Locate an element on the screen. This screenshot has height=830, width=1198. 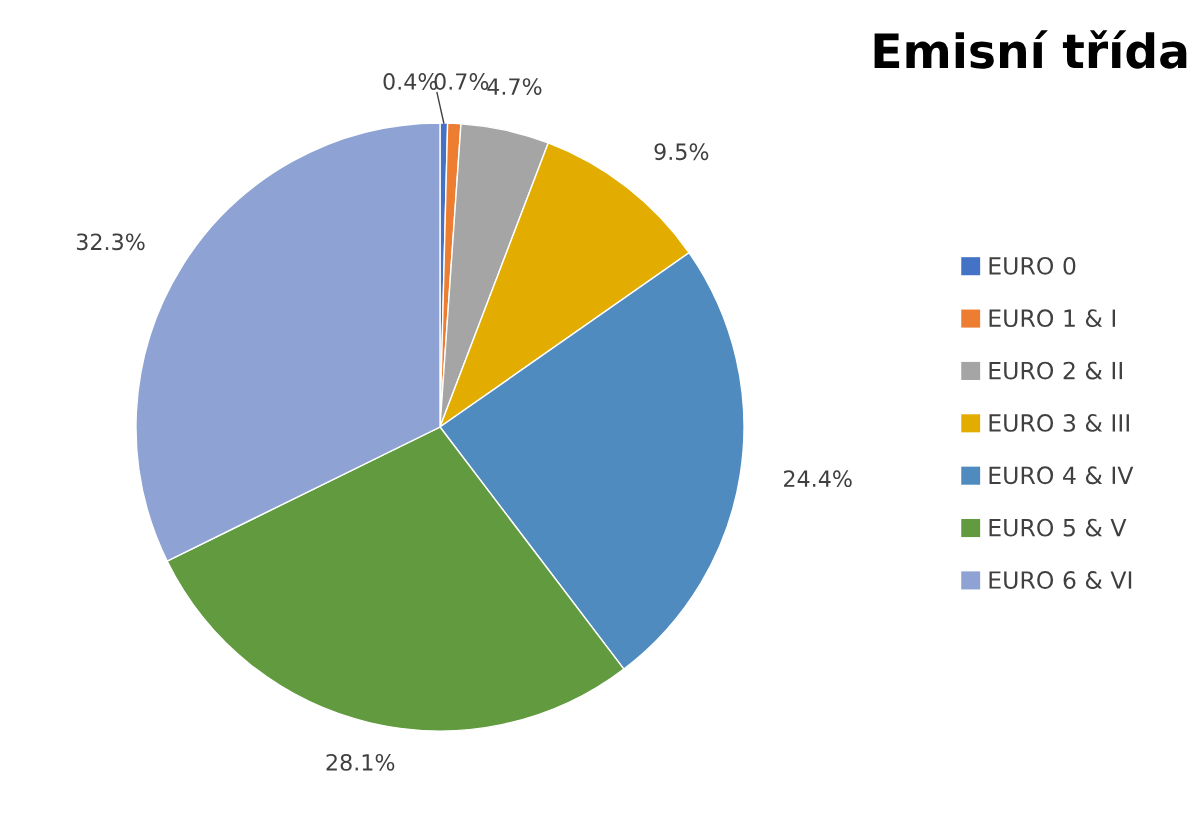
data-label: 4.7% is located at coordinates (514, 86).